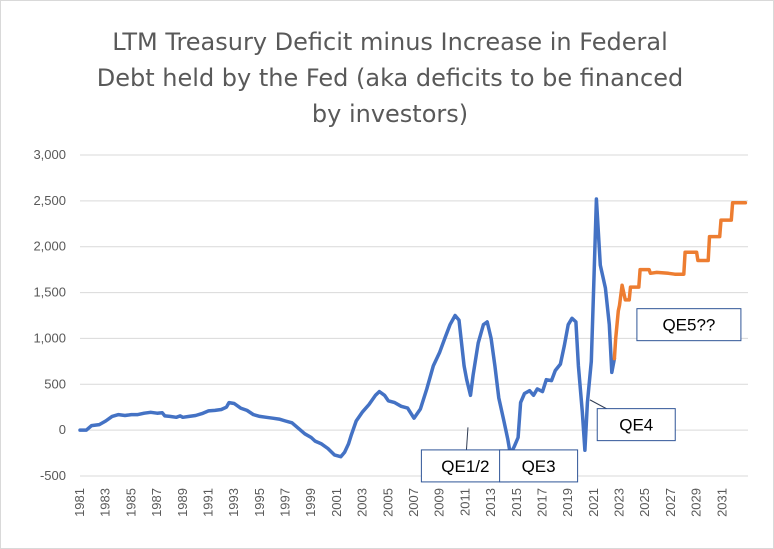 The image size is (774, 549). Describe the element at coordinates (156, 502) in the screenshot. I see `x-tick-label: 1987` at that location.